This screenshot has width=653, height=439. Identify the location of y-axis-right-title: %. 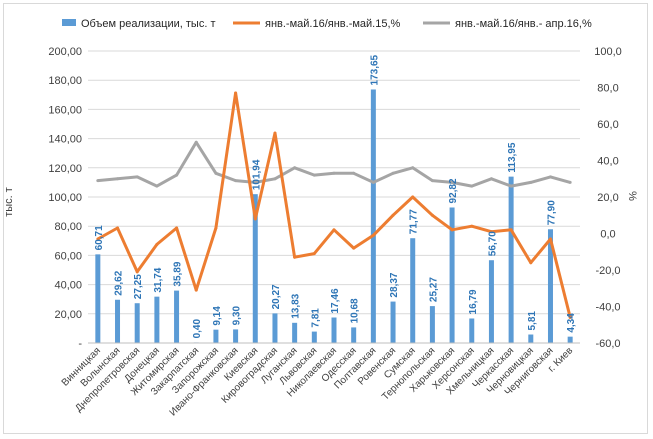
(632, 196).